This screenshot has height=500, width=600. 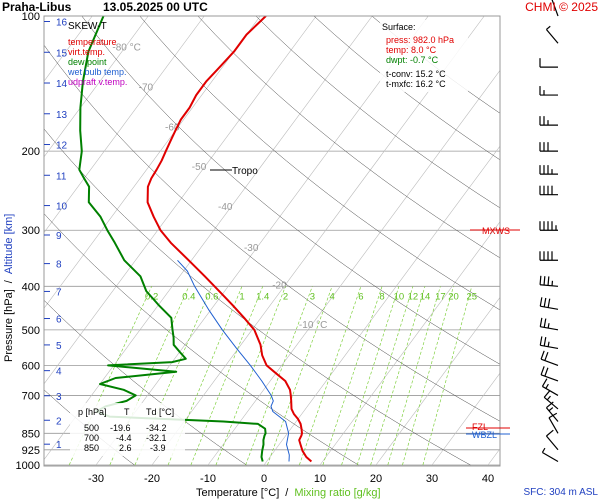 What do you see at coordinates (28, 466) in the screenshot?
I see `pressure-tick-label: 1000` at bounding box center [28, 466].